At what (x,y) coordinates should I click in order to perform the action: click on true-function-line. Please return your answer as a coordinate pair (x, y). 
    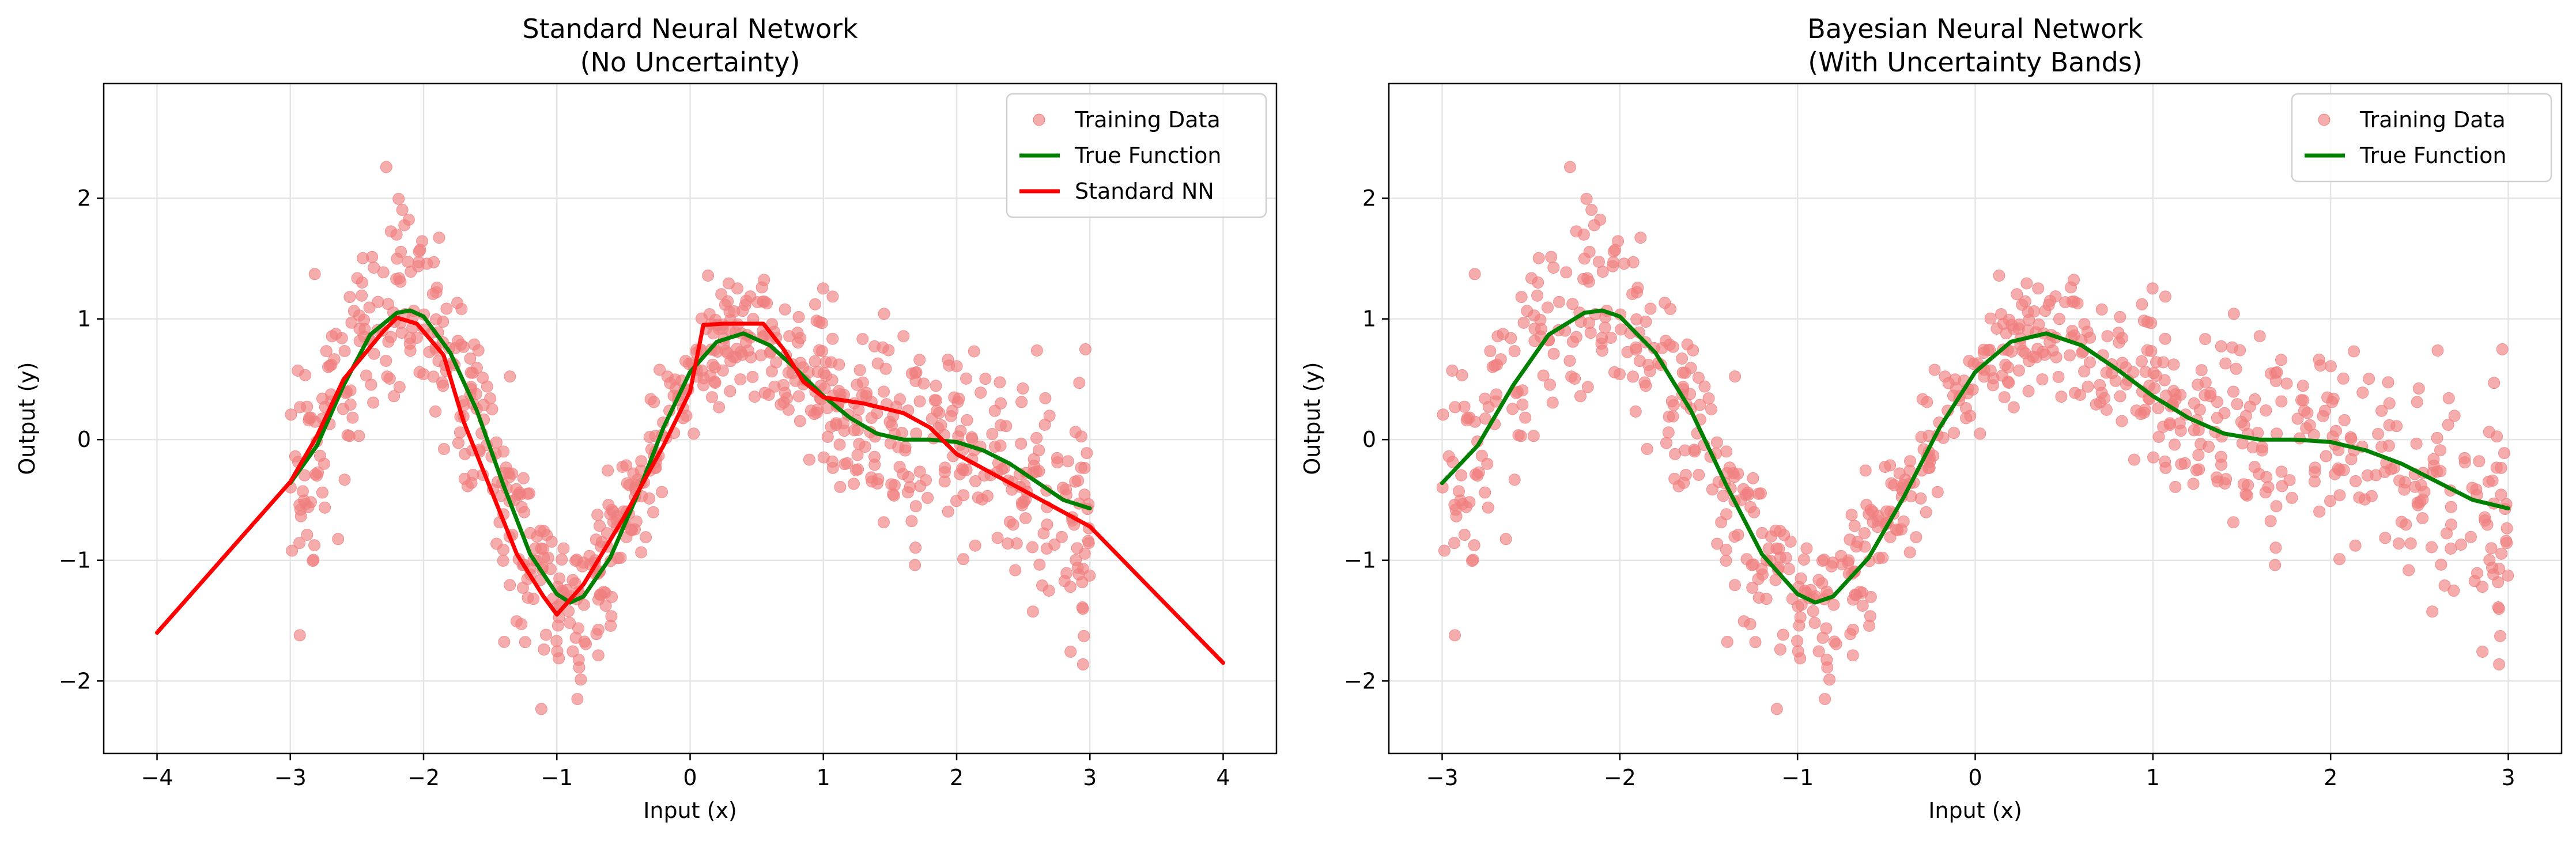
    Looking at the image, I should click on (690, 456).